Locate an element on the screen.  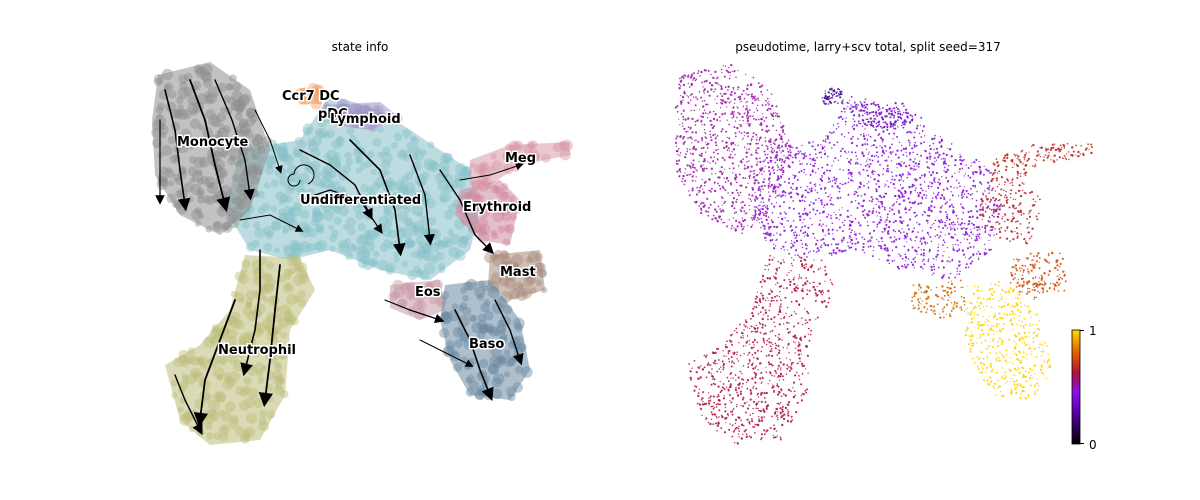
cluster-region is located at coordinates (362, 116).